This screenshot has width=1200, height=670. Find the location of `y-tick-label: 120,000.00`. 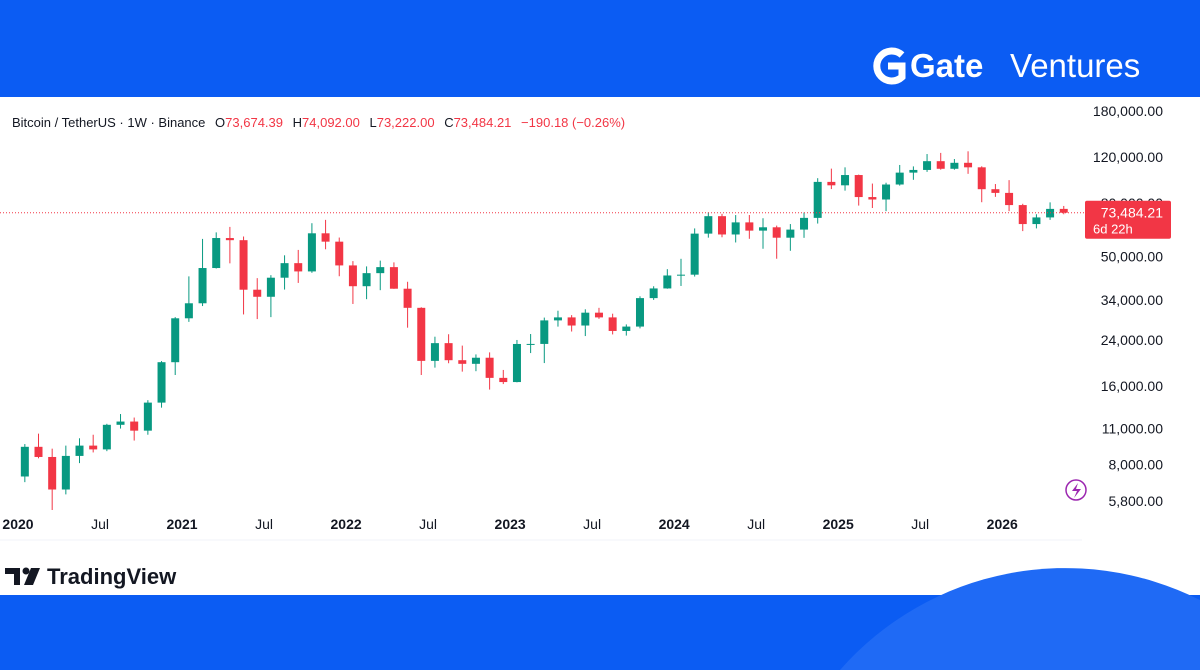

y-tick-label: 120,000.00 is located at coordinates (1128, 157).